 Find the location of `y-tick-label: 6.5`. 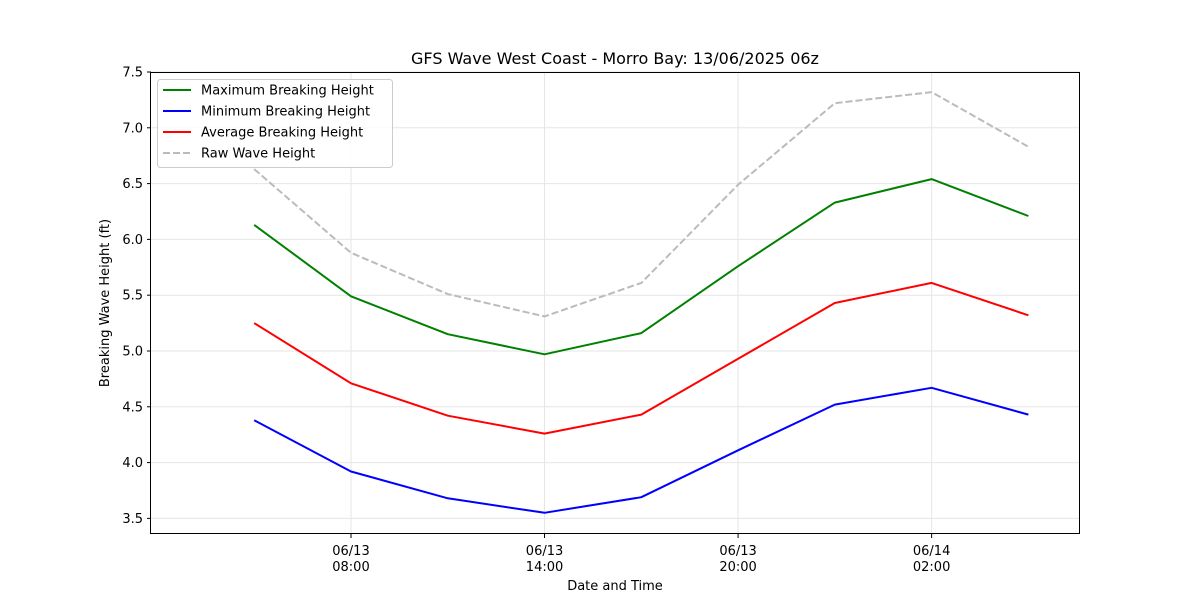

y-tick-label: 6.5 is located at coordinates (132, 184).